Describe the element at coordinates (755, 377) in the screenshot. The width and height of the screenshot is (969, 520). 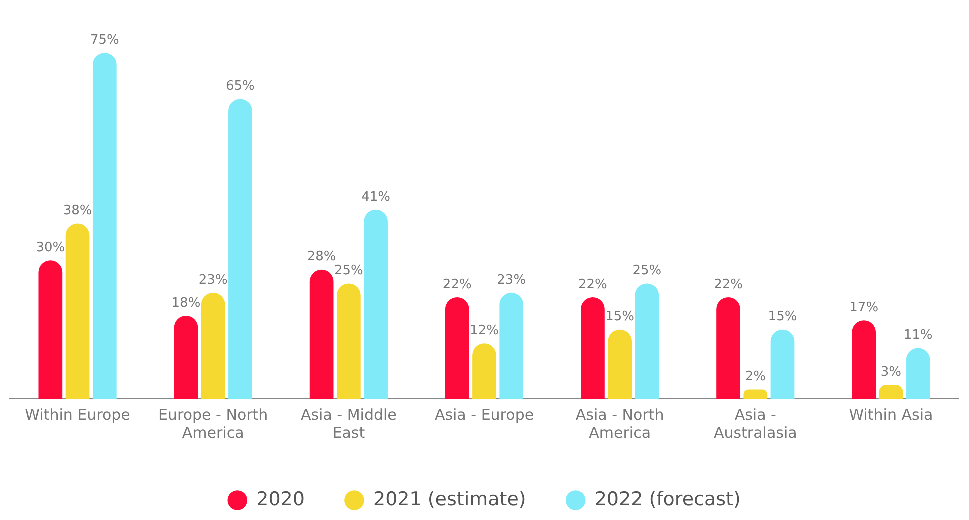
I see `data-label: 2%` at that location.